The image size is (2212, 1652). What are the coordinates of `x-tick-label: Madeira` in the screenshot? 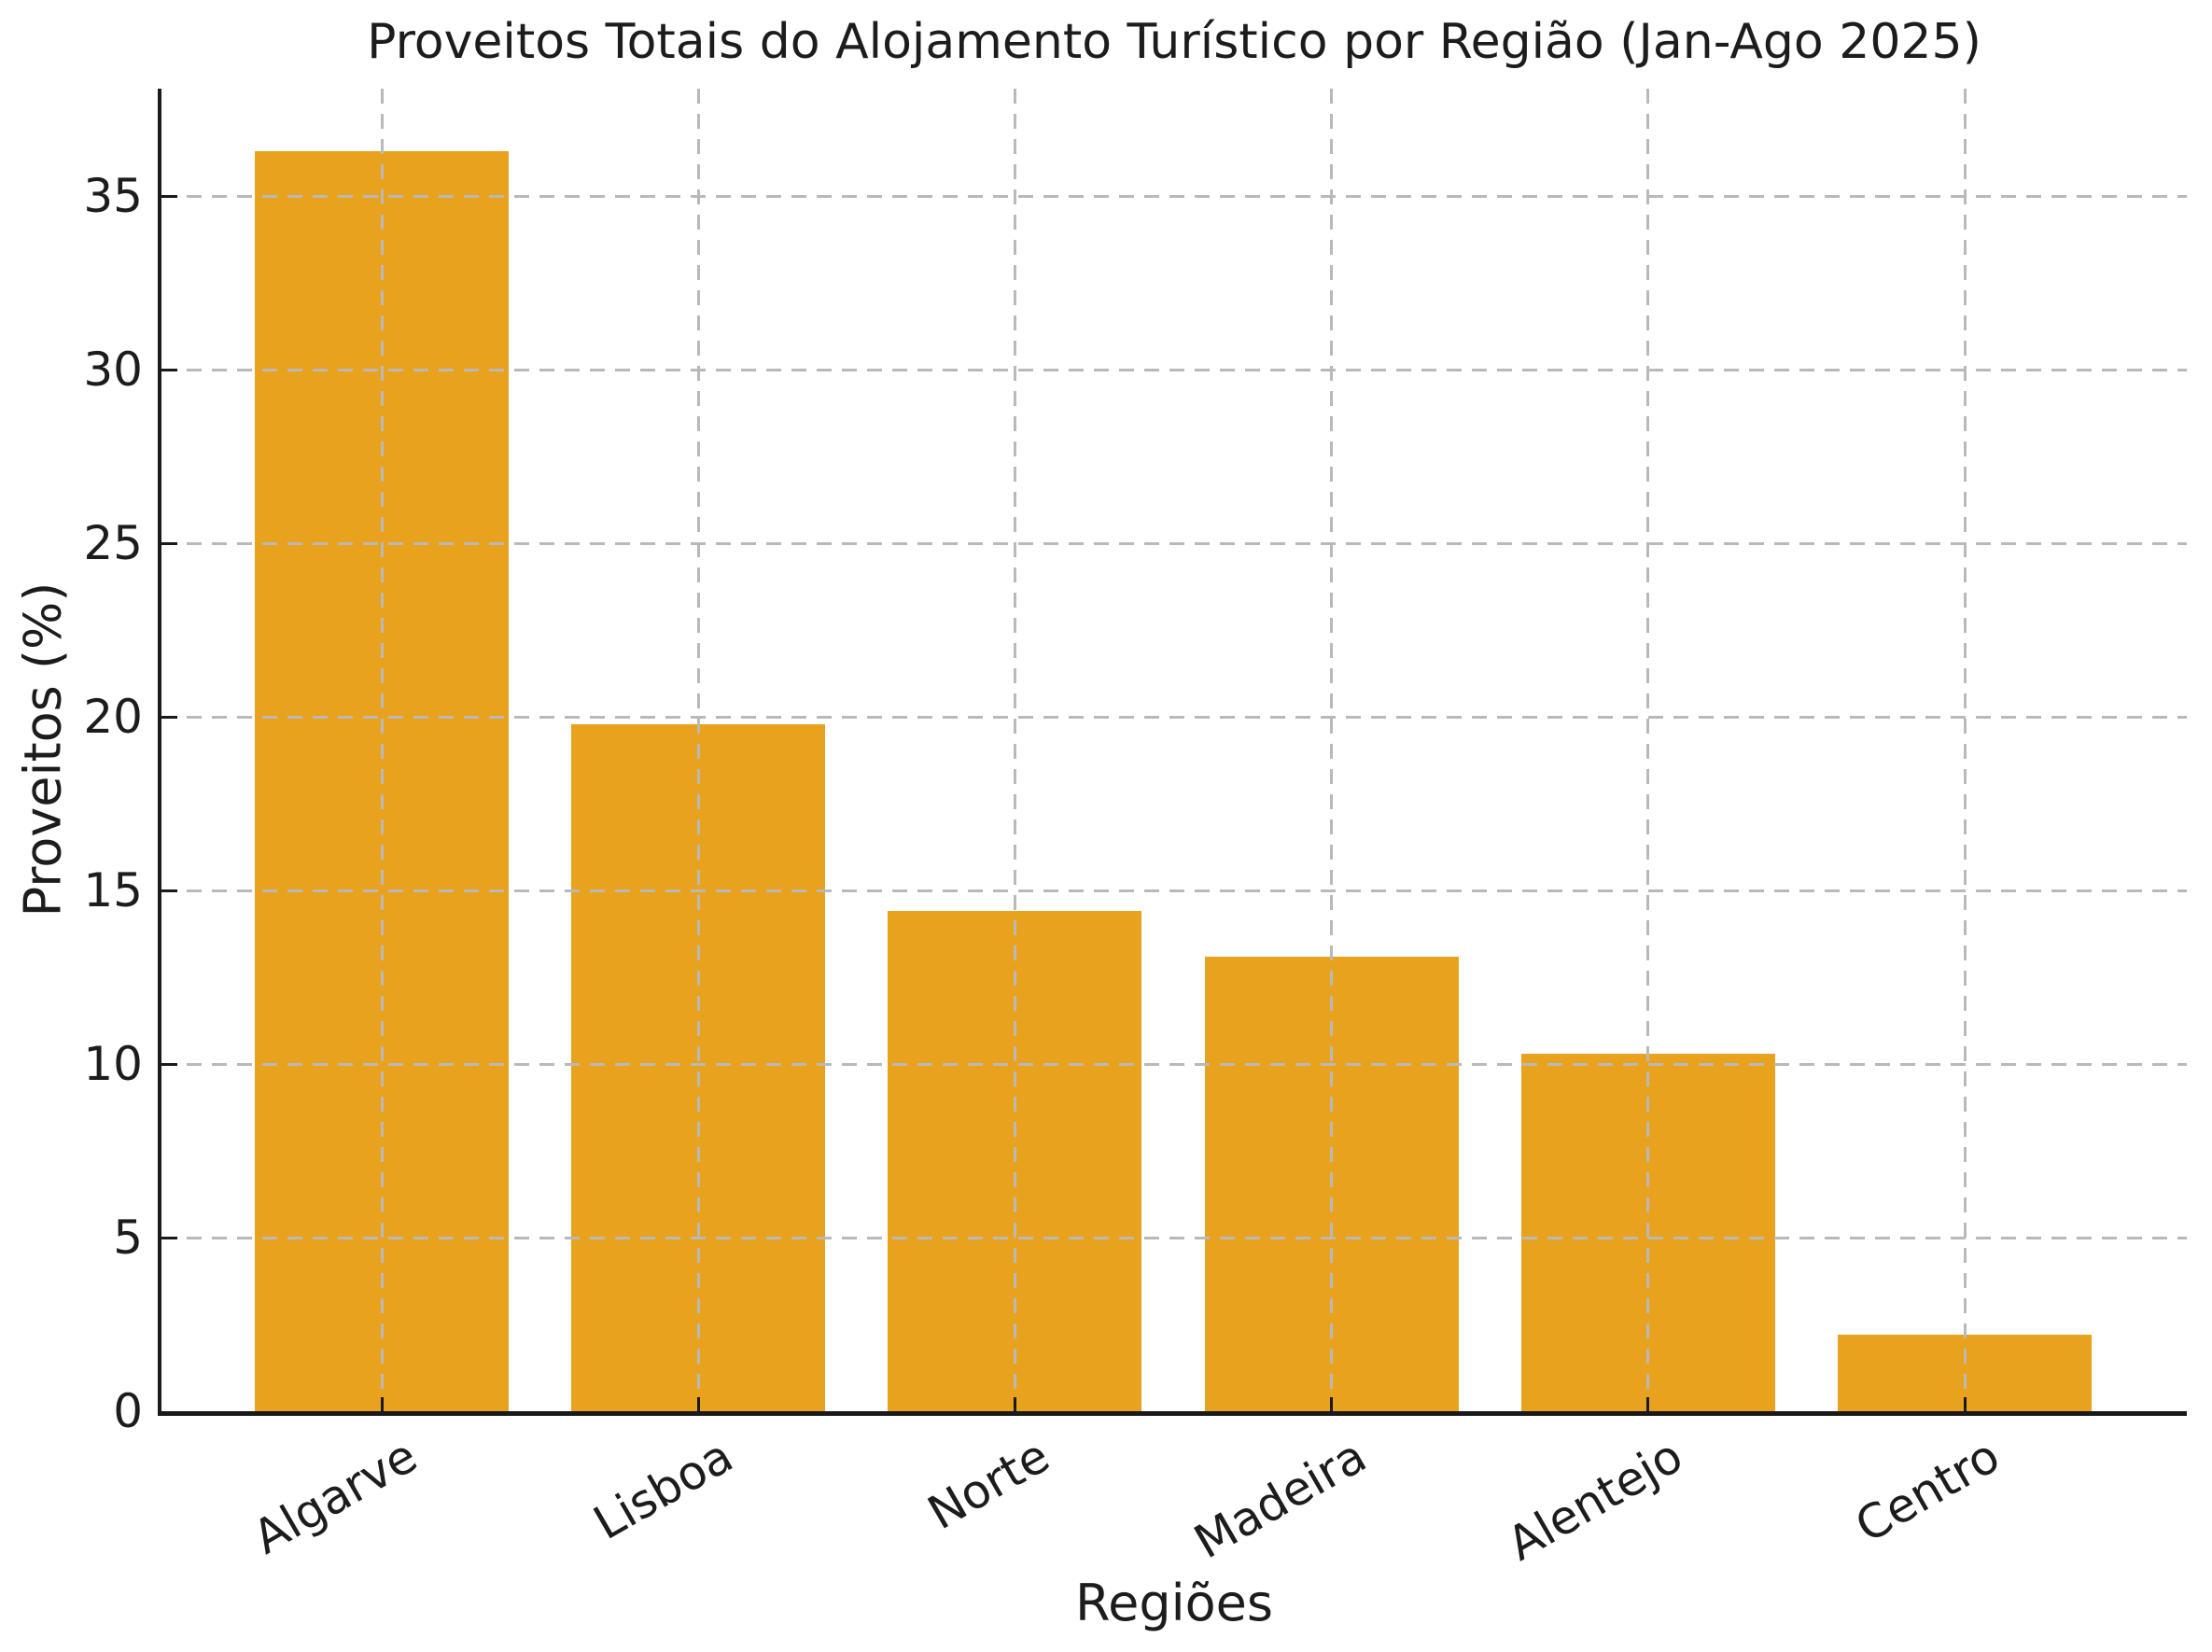 It's located at (1280, 1499).